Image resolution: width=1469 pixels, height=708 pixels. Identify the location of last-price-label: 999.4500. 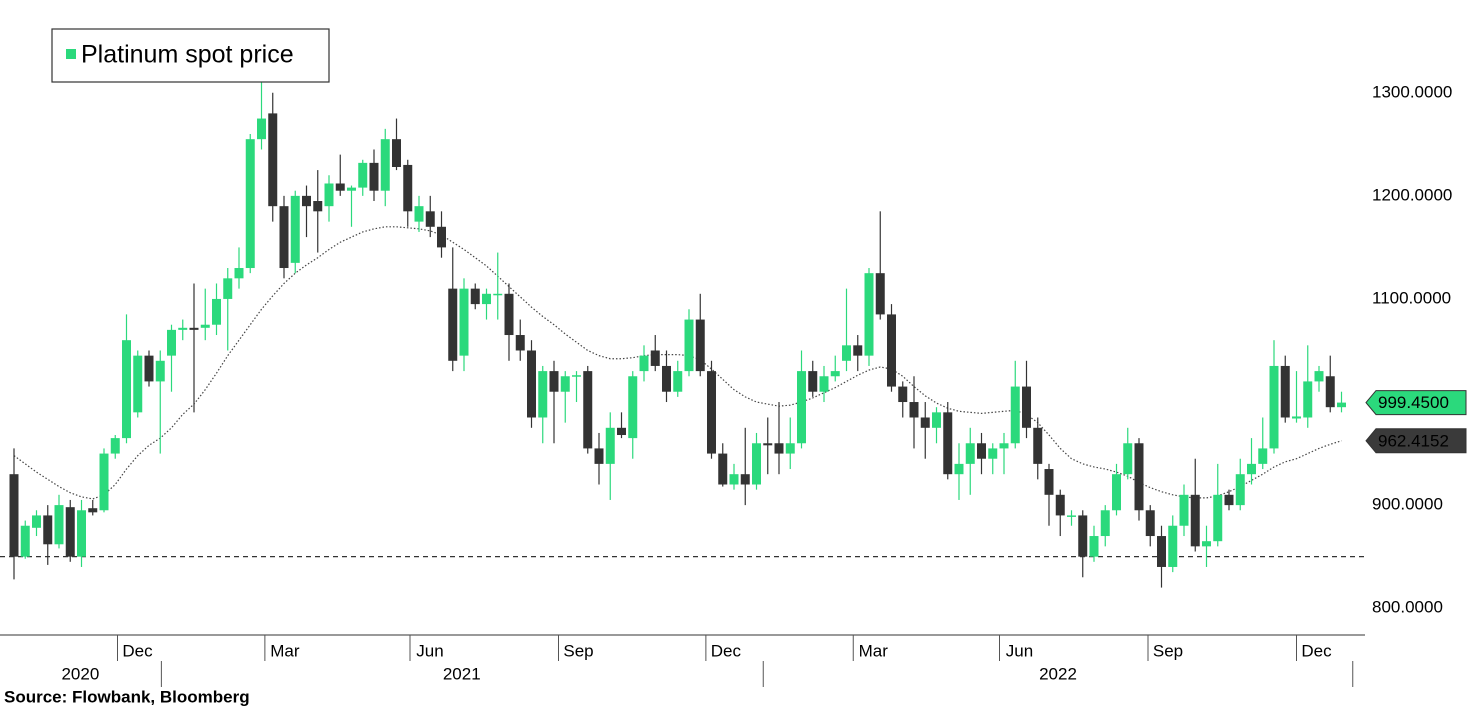
(1413, 402).